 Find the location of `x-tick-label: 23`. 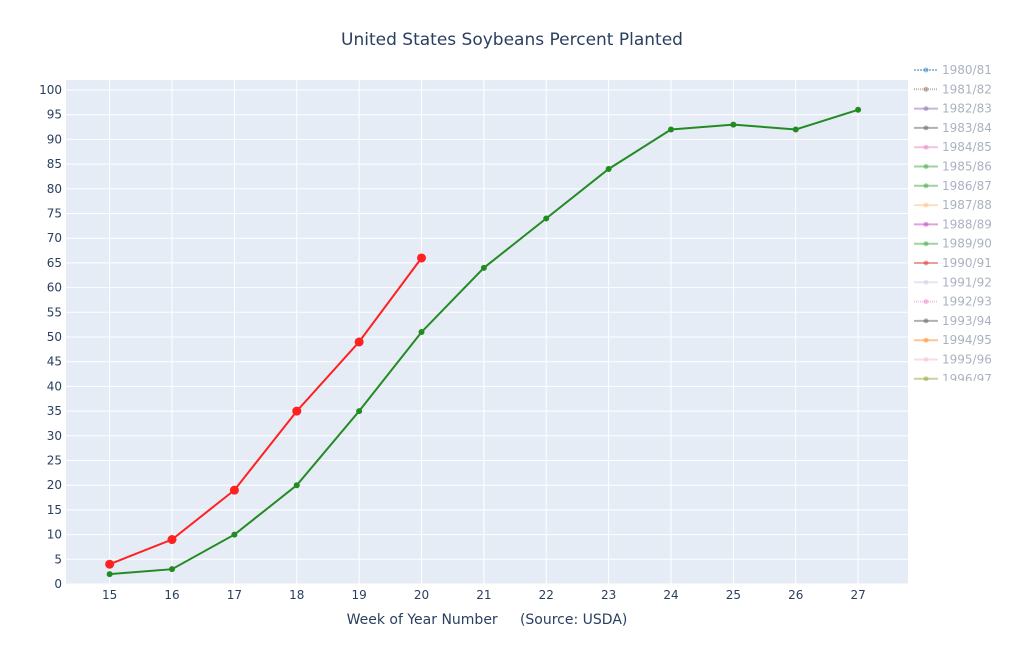

x-tick-label: 23 is located at coordinates (608, 595).